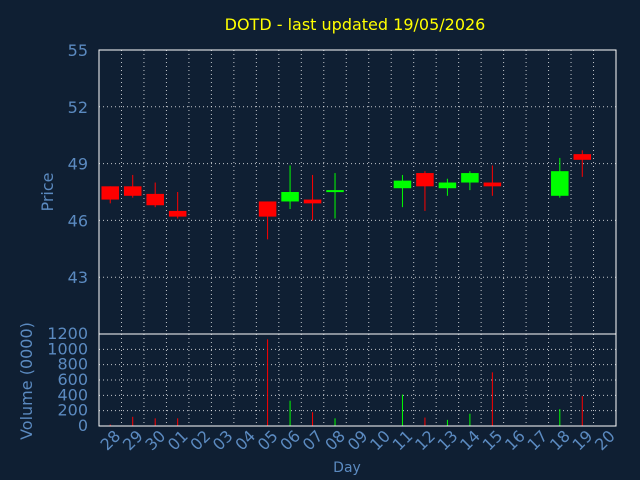  What do you see at coordinates (72, 410) in the screenshot?
I see `volume-tick-label: 200` at bounding box center [72, 410].